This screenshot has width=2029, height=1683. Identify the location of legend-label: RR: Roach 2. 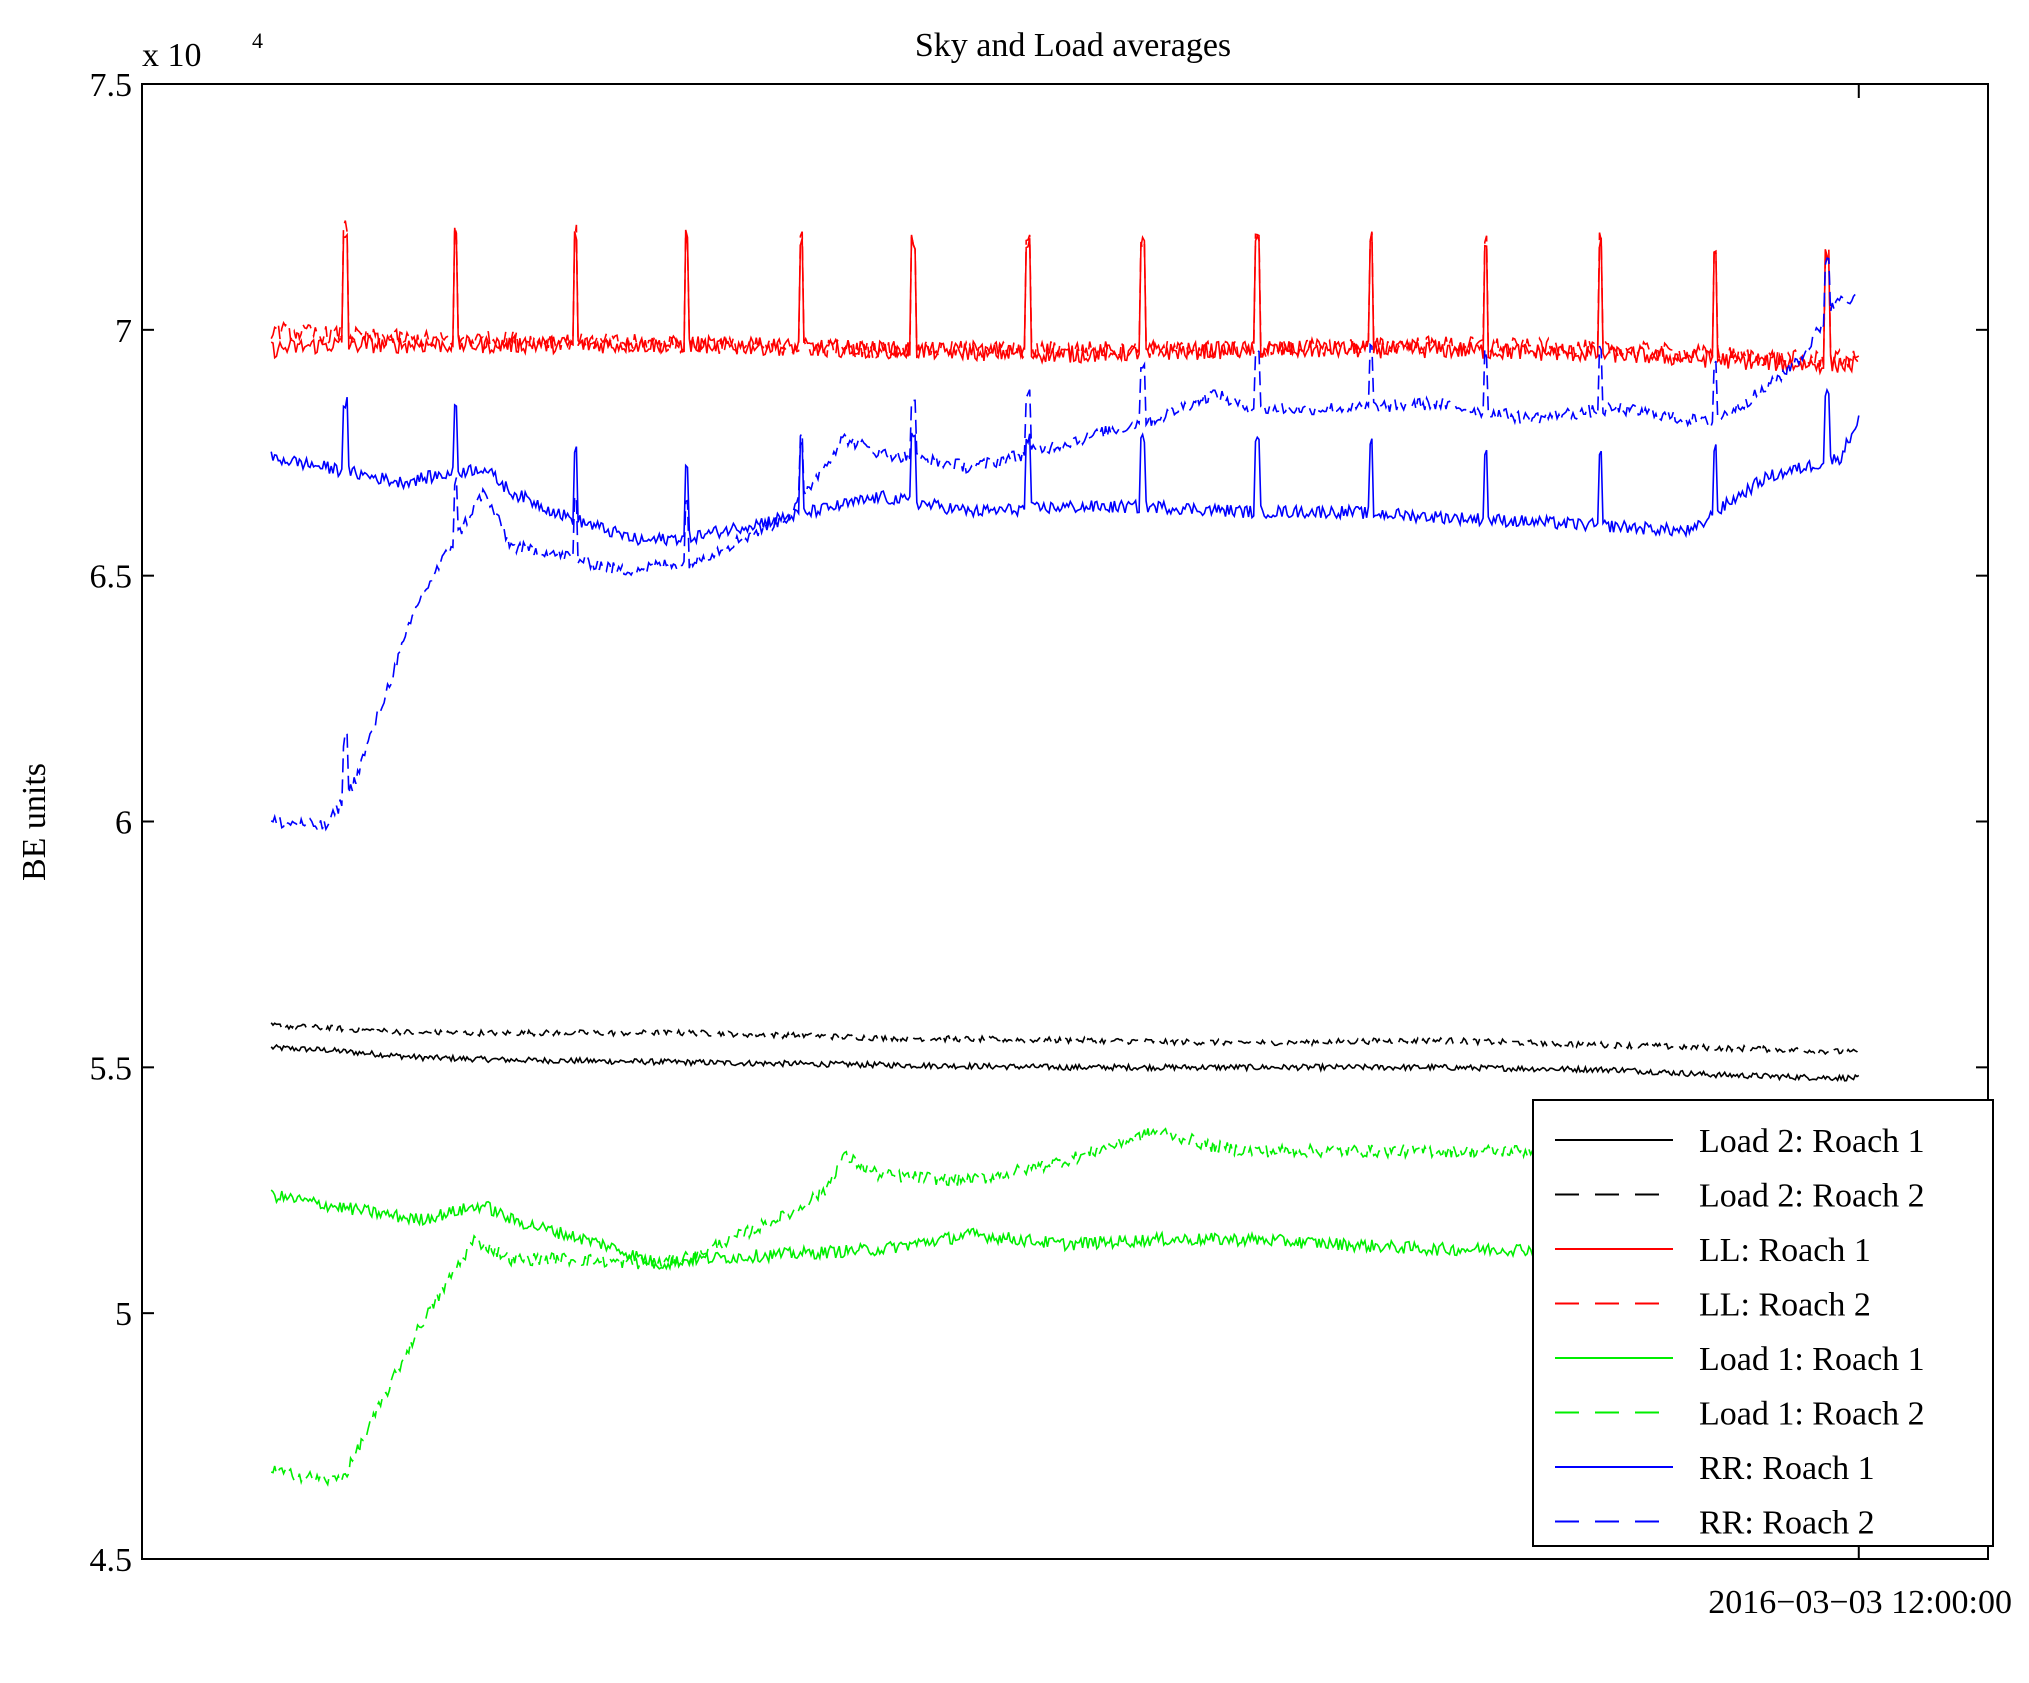
(1787, 1523).